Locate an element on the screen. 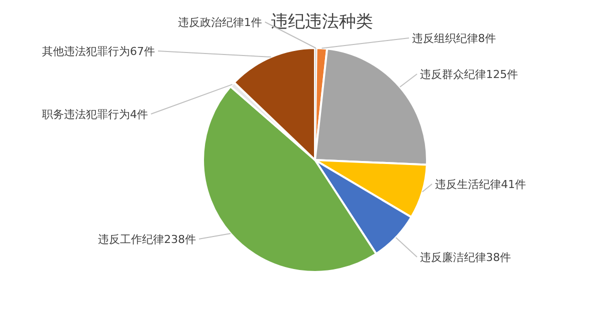  slice-label: 其他违法犯罪行为67件 is located at coordinates (98, 51).